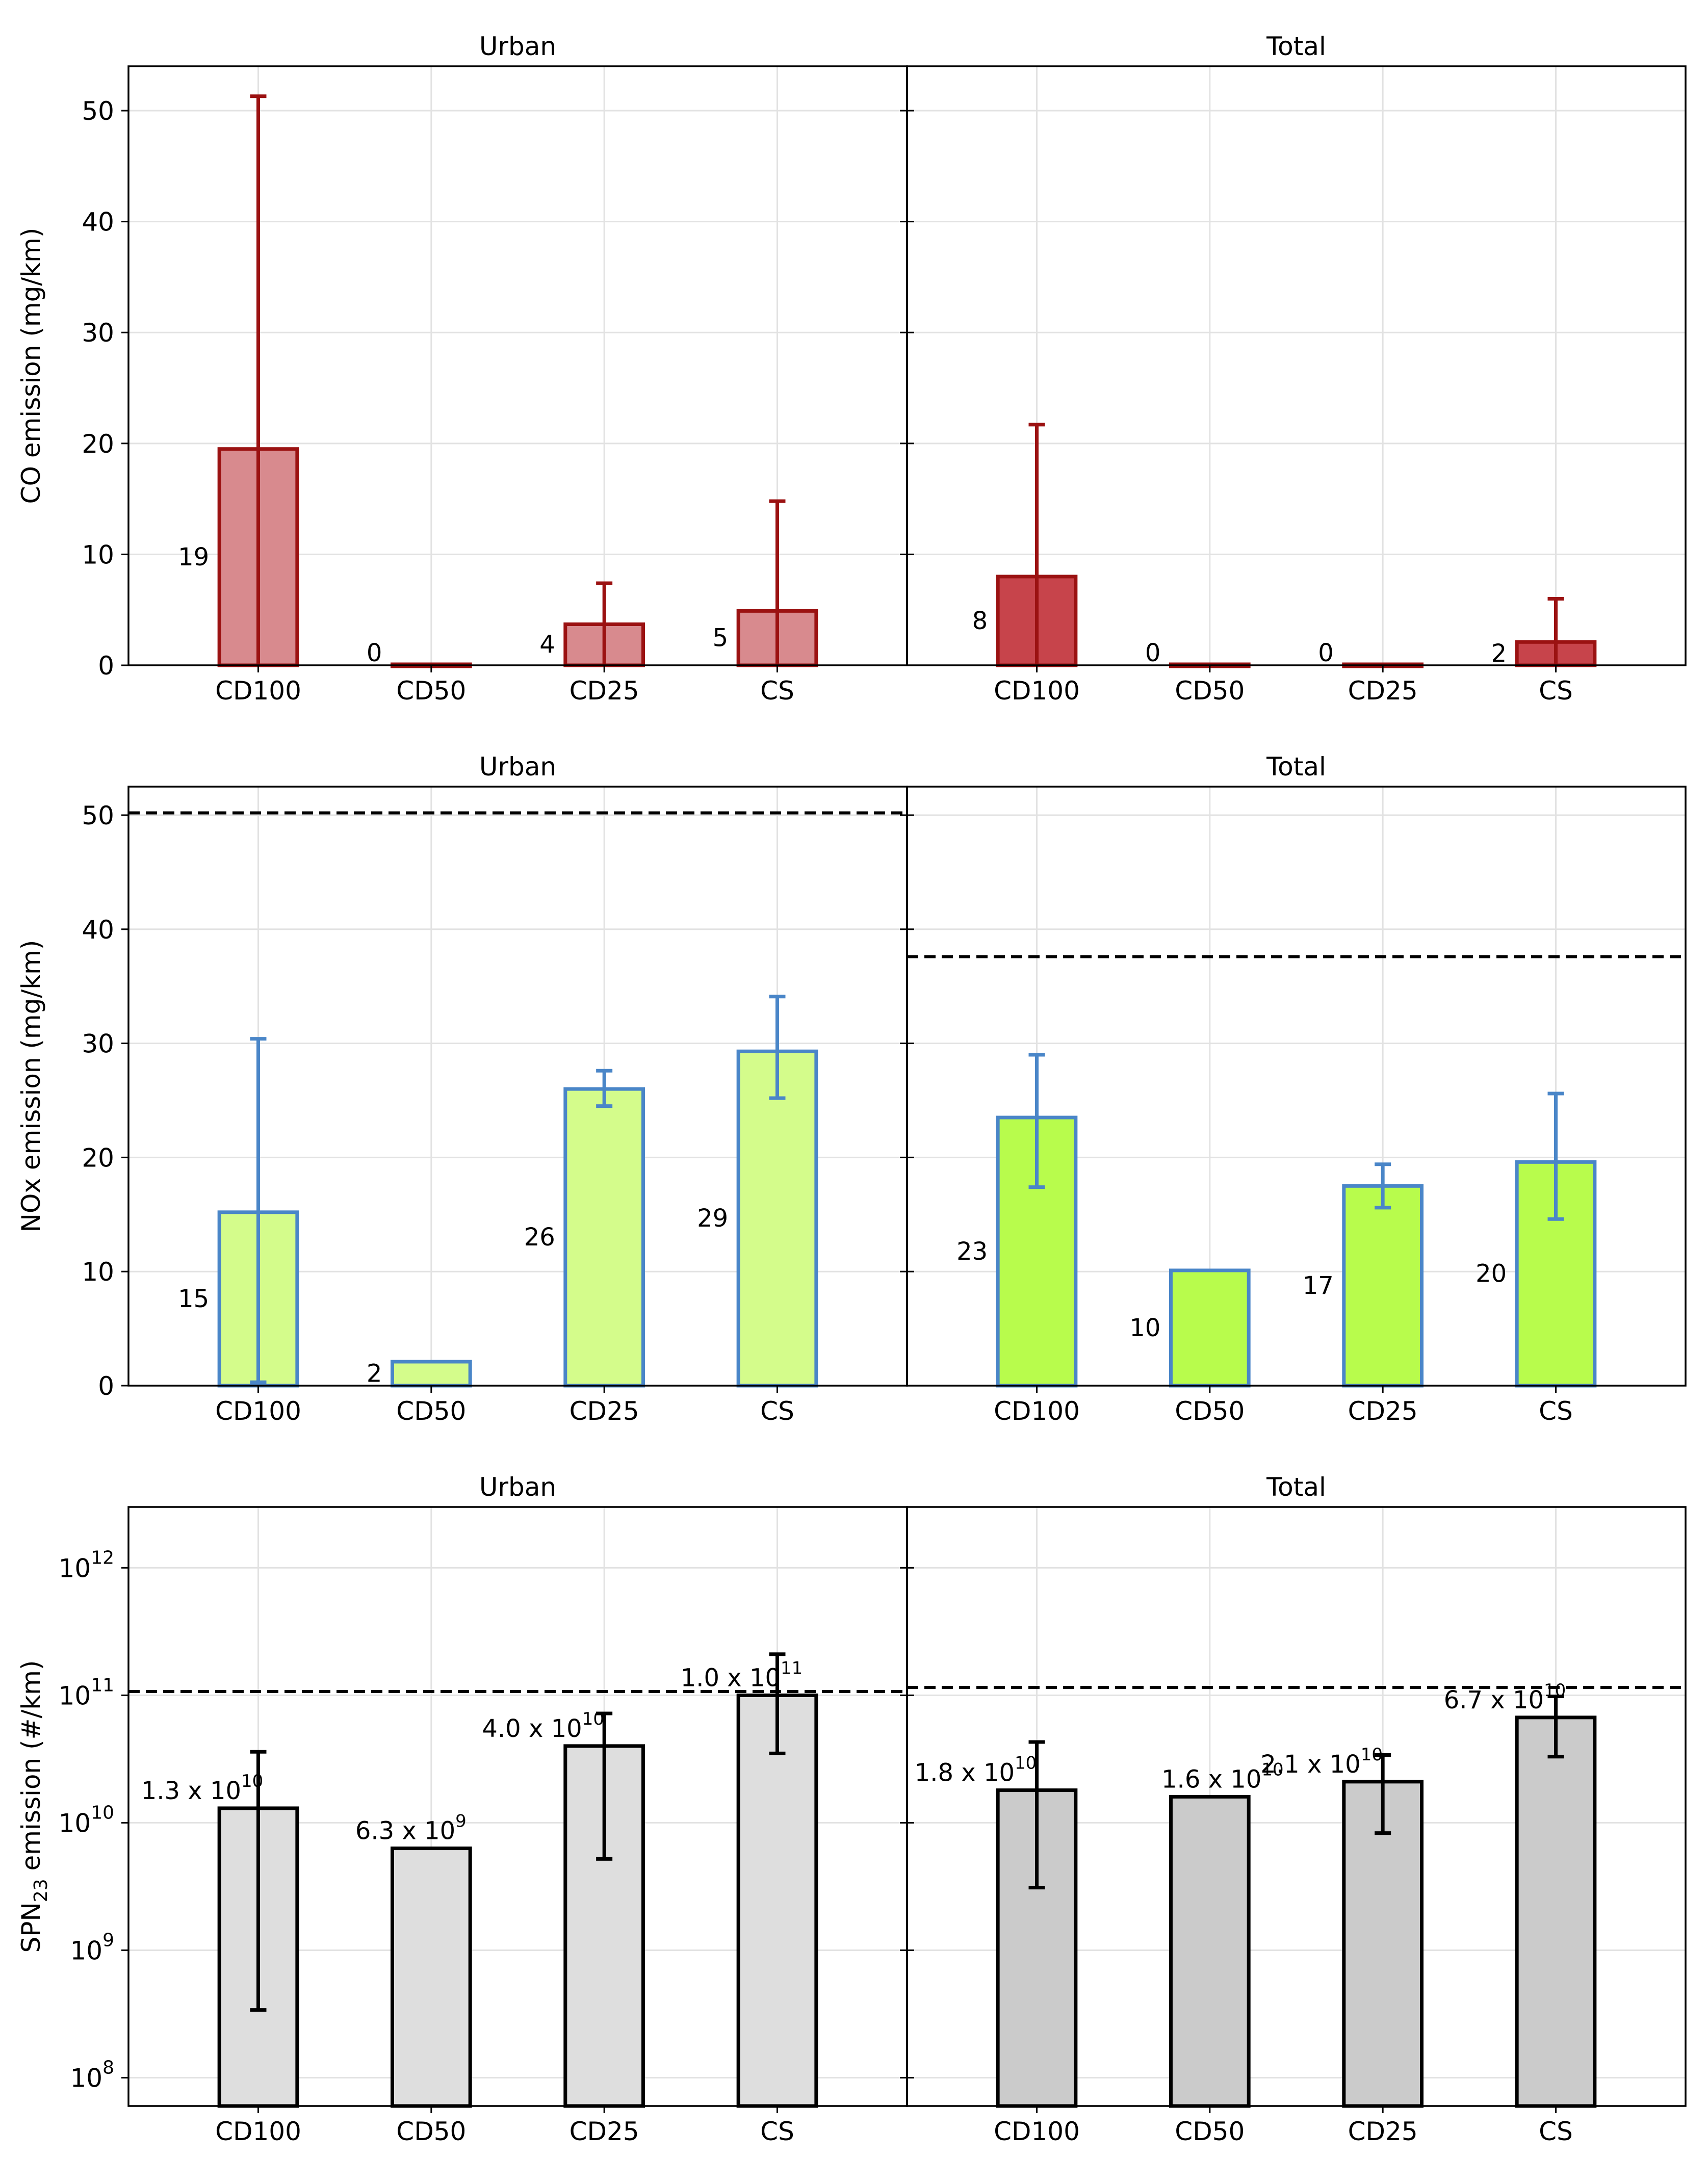  I want to click on value-label-cd25: 2.1 x 10¹⁰, so click(1321, 1762).